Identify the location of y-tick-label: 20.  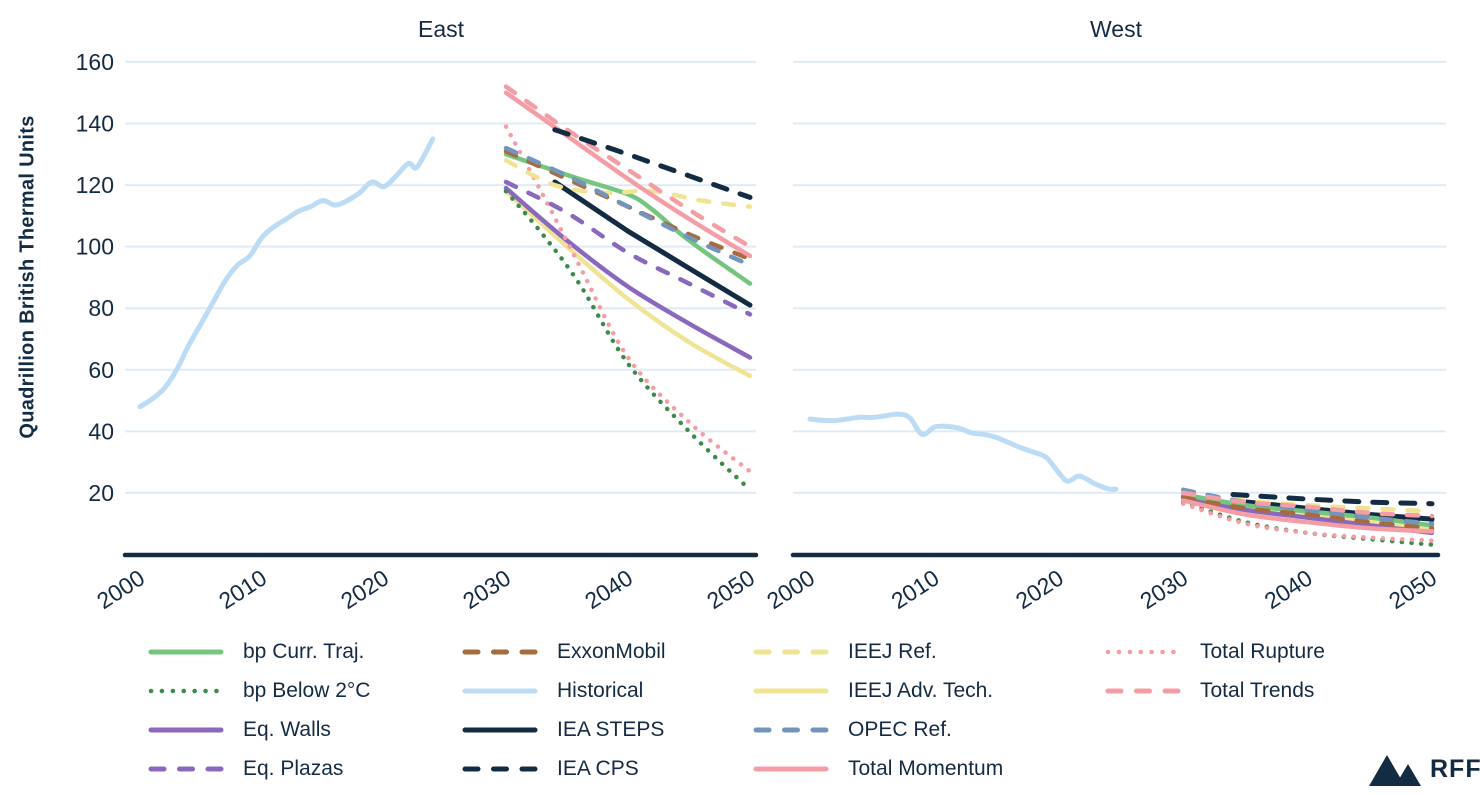
(101, 493).